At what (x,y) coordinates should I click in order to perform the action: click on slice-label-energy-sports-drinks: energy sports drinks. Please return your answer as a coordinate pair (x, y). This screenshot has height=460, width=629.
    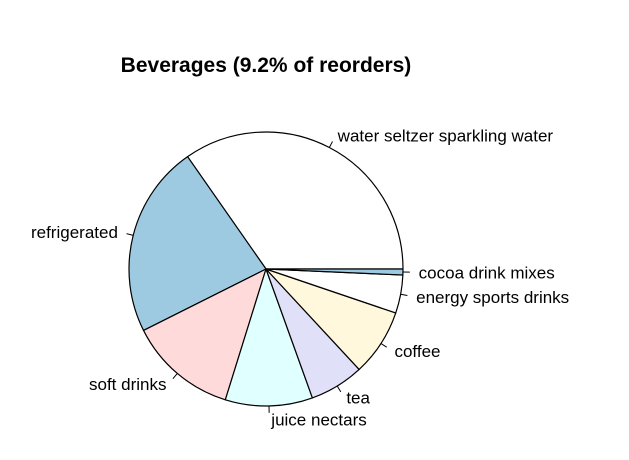
    Looking at the image, I should click on (492, 297).